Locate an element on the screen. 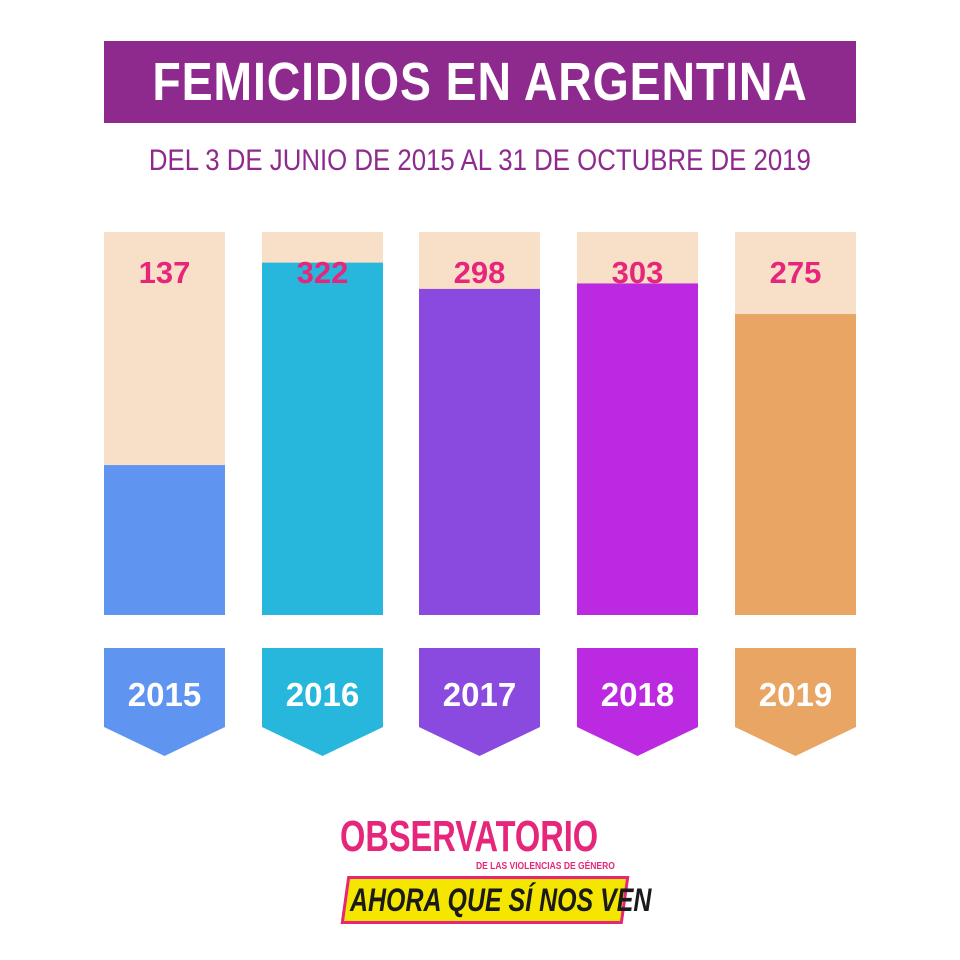  category-label-2015: 2015 is located at coordinates (164, 694).